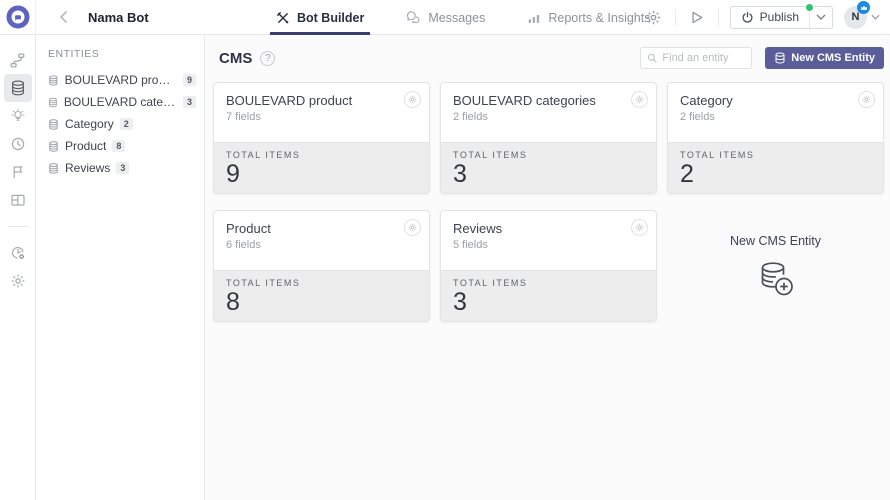 This screenshot has width=890, height=500. I want to click on database-add-icon, so click(777, 279).